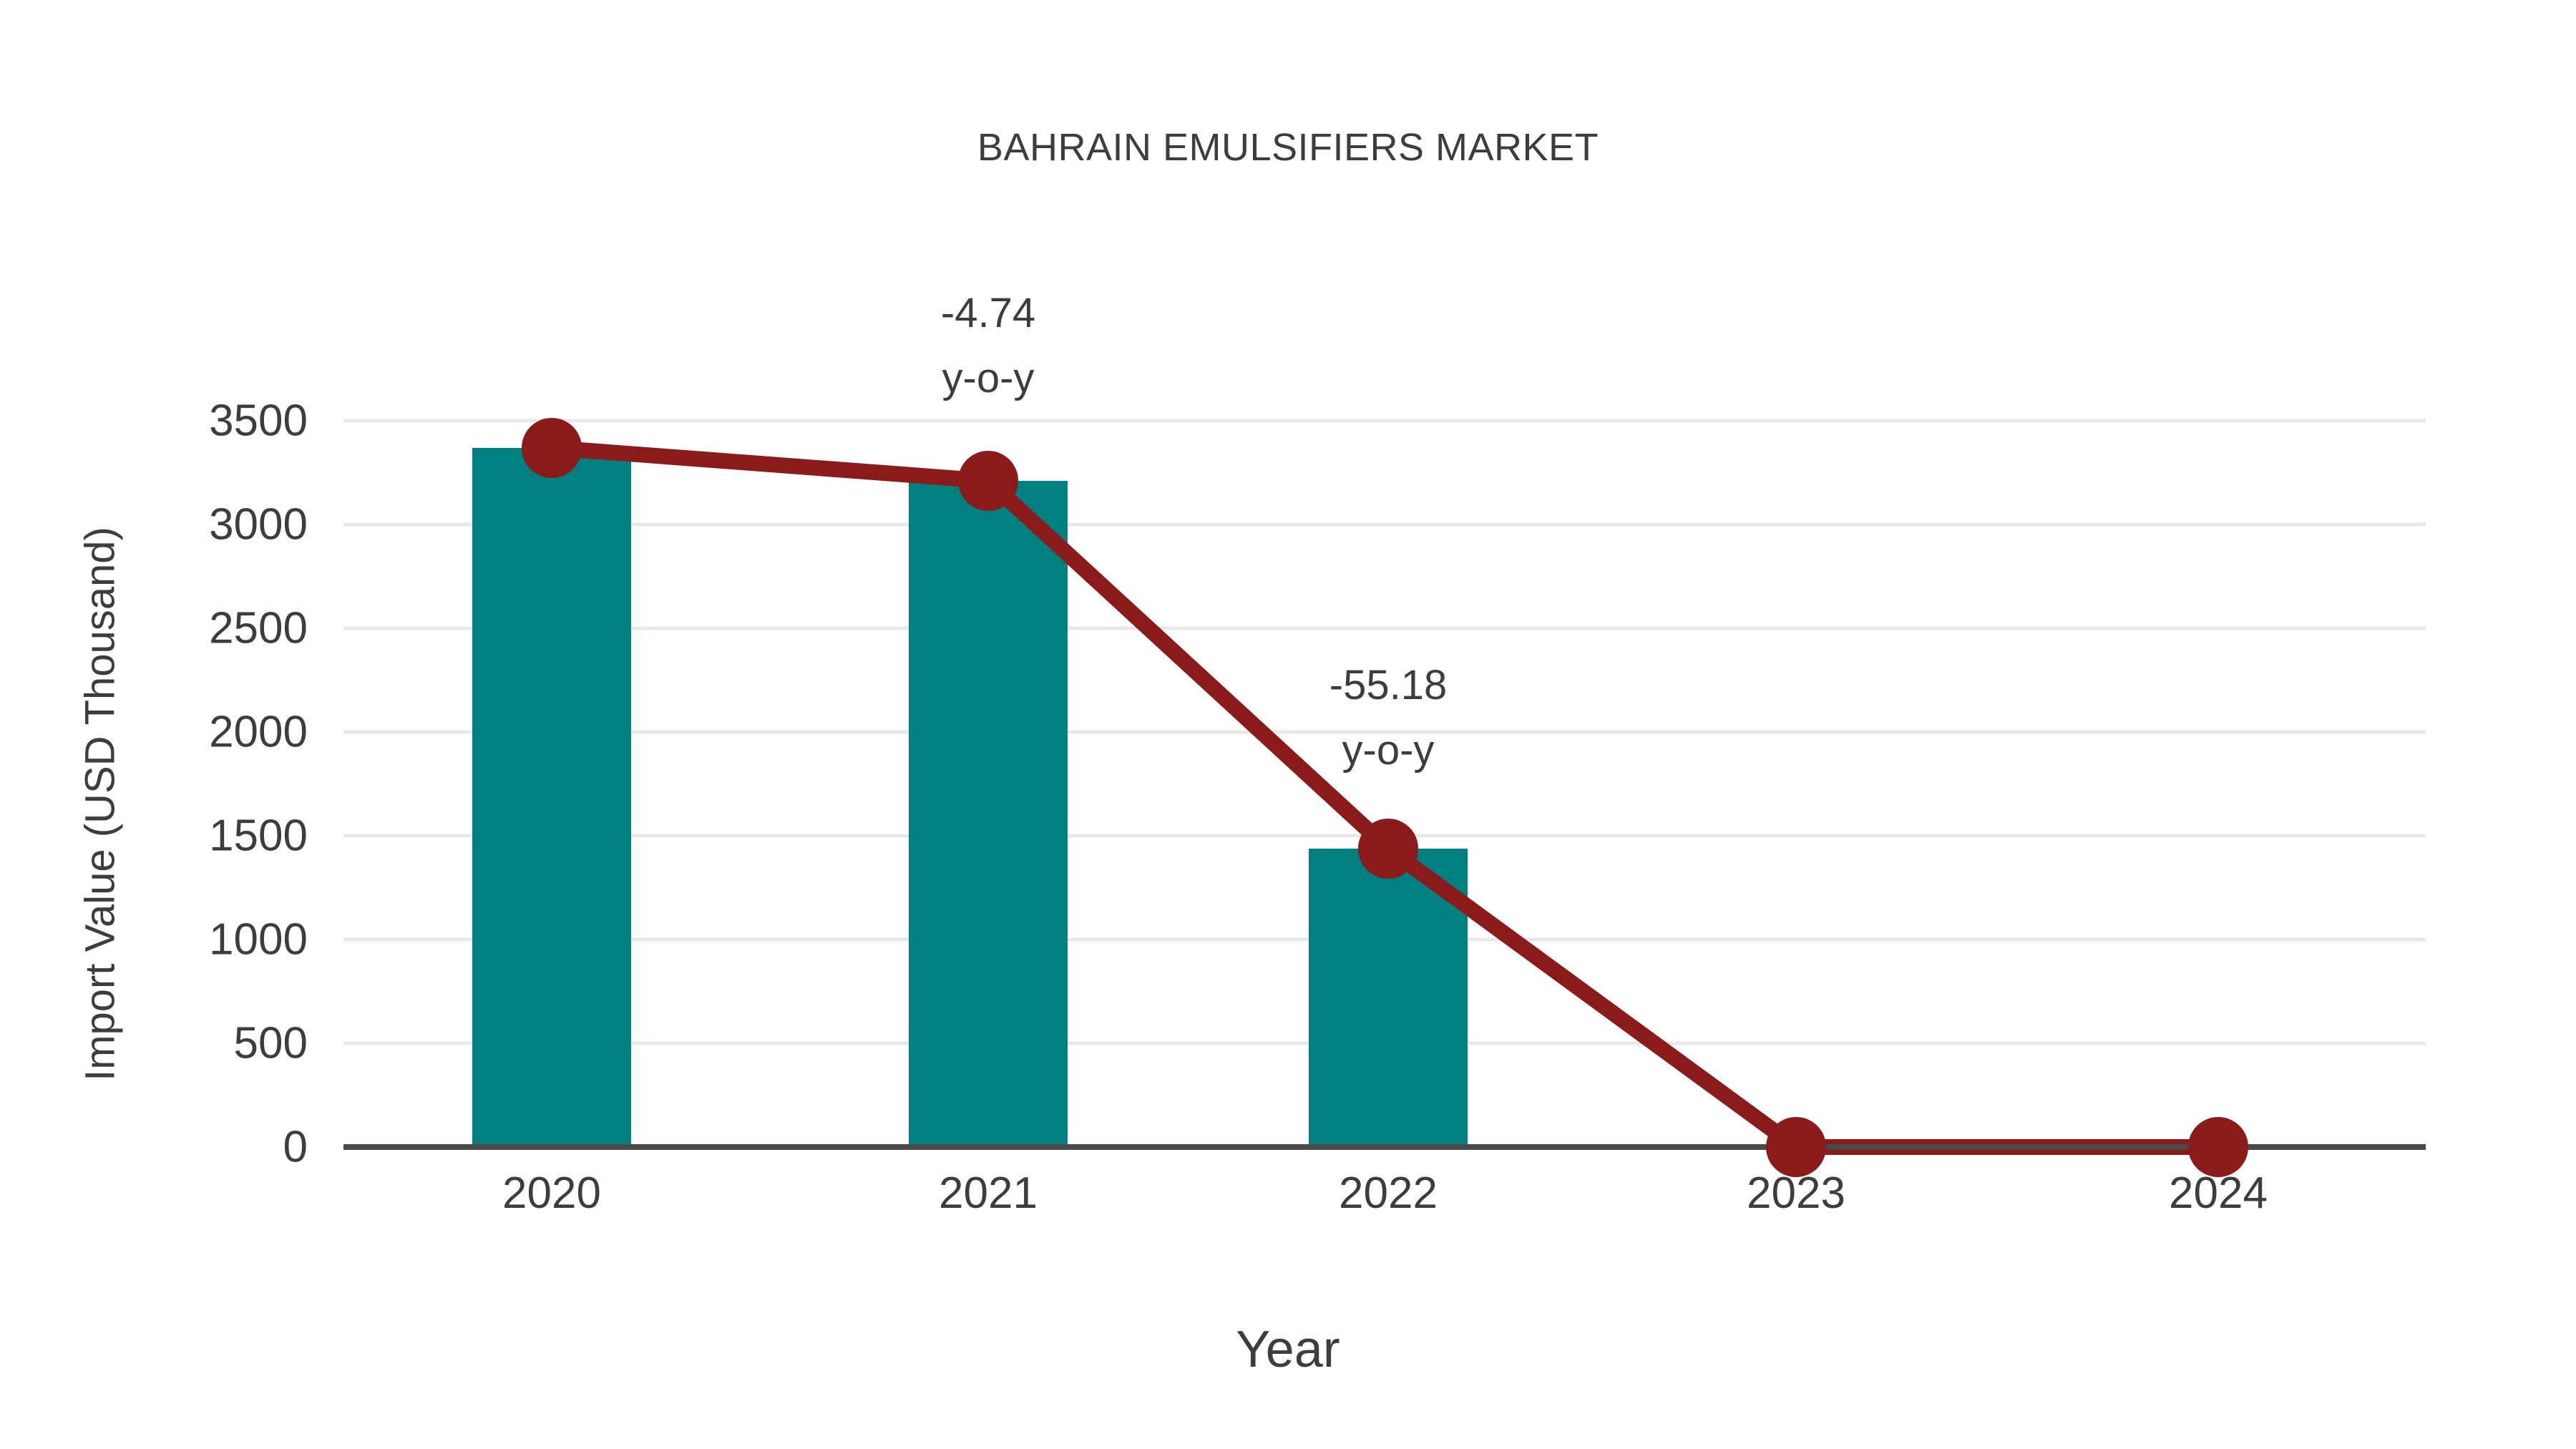 The width and height of the screenshot is (2576, 1449). I want to click on ytick-label-500: 500, so click(270, 1043).